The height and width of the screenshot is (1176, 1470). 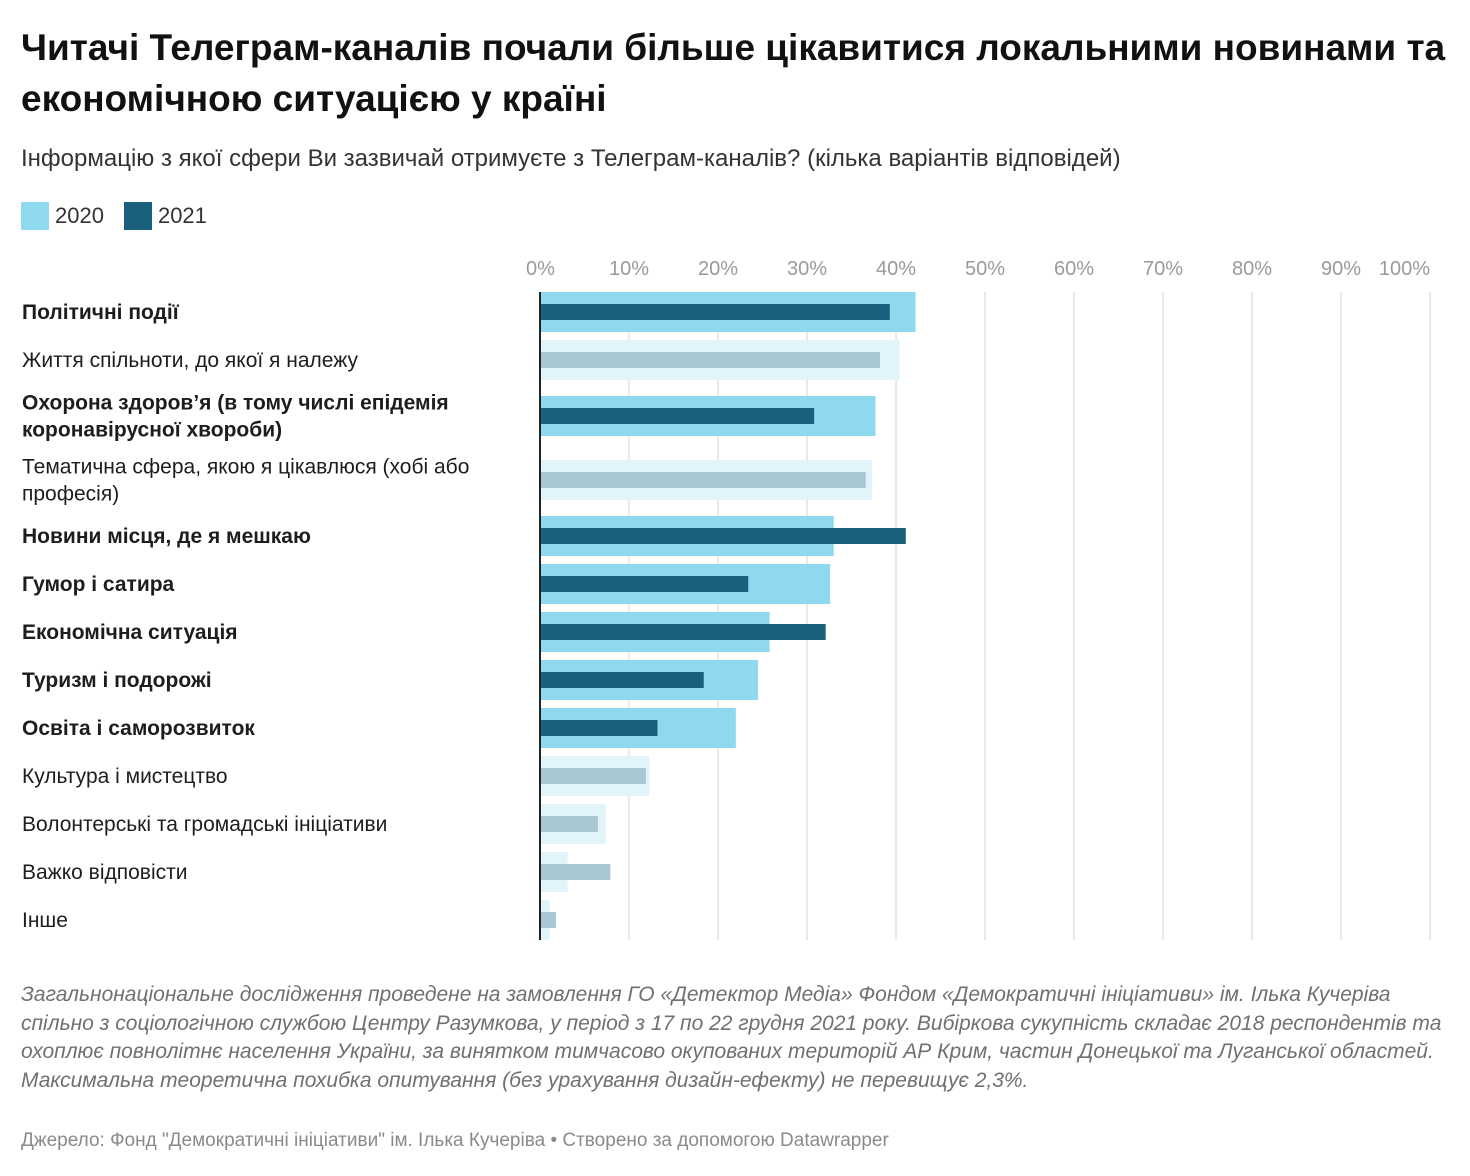 I want to click on x-tick-label: 80%, so click(x=1252, y=269).